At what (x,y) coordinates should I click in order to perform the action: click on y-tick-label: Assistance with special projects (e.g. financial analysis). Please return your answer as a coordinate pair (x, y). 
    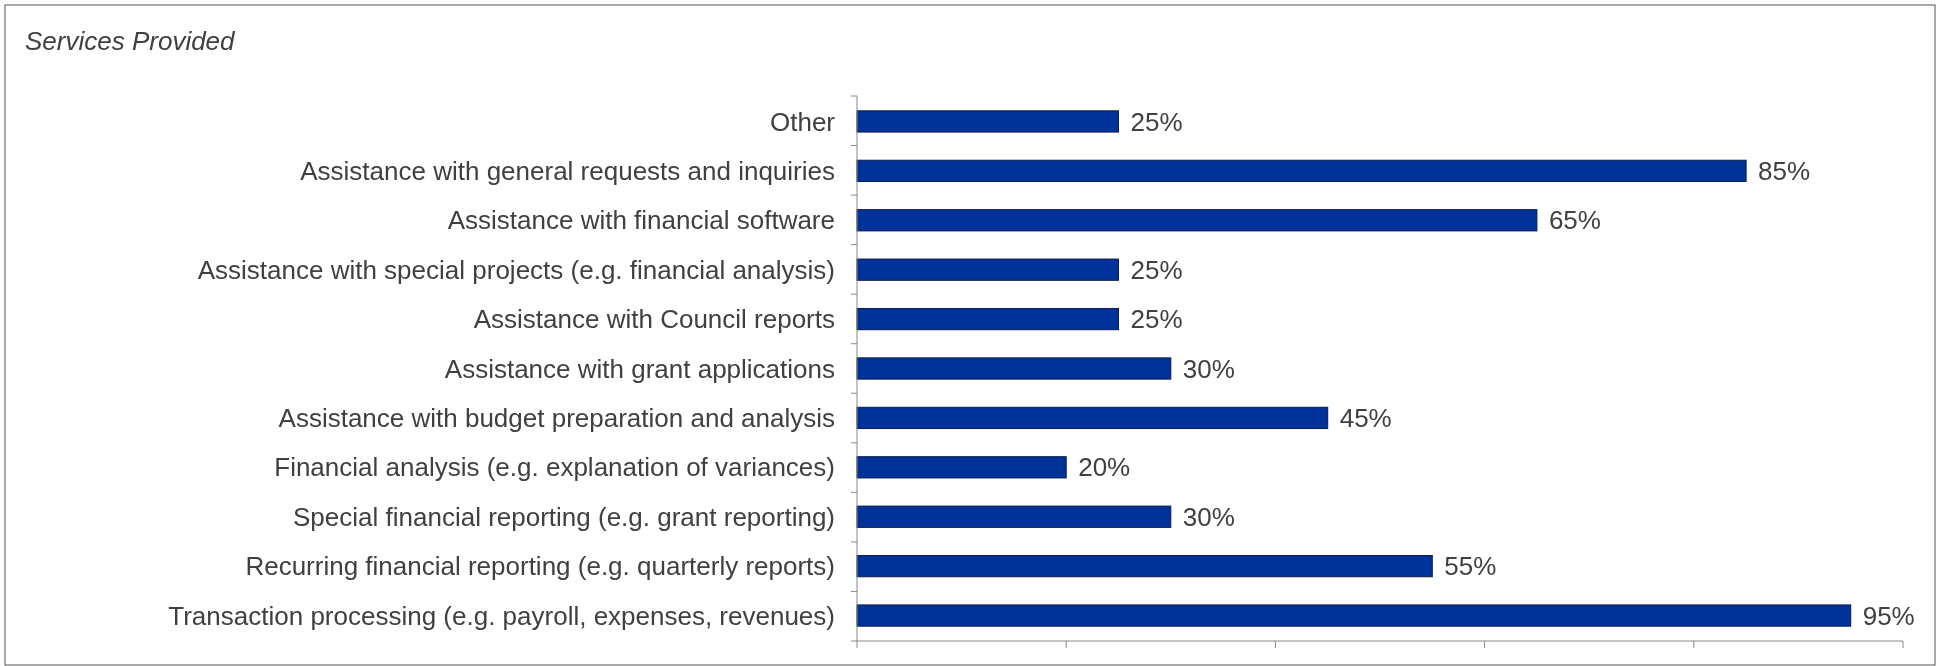
    Looking at the image, I should click on (516, 269).